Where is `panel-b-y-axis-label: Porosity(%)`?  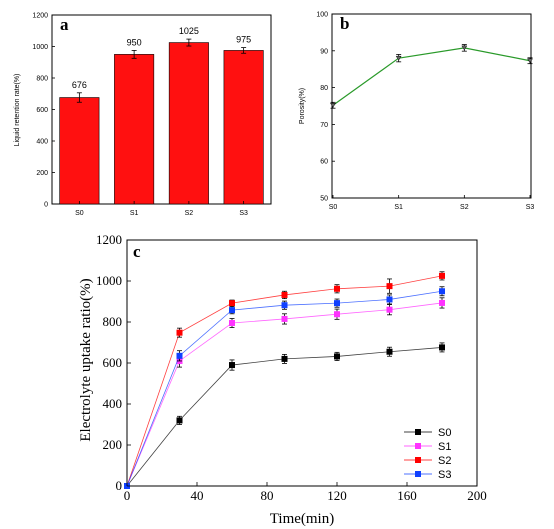
panel-b-y-axis-label: Porosity(%) is located at coordinates (302, 106).